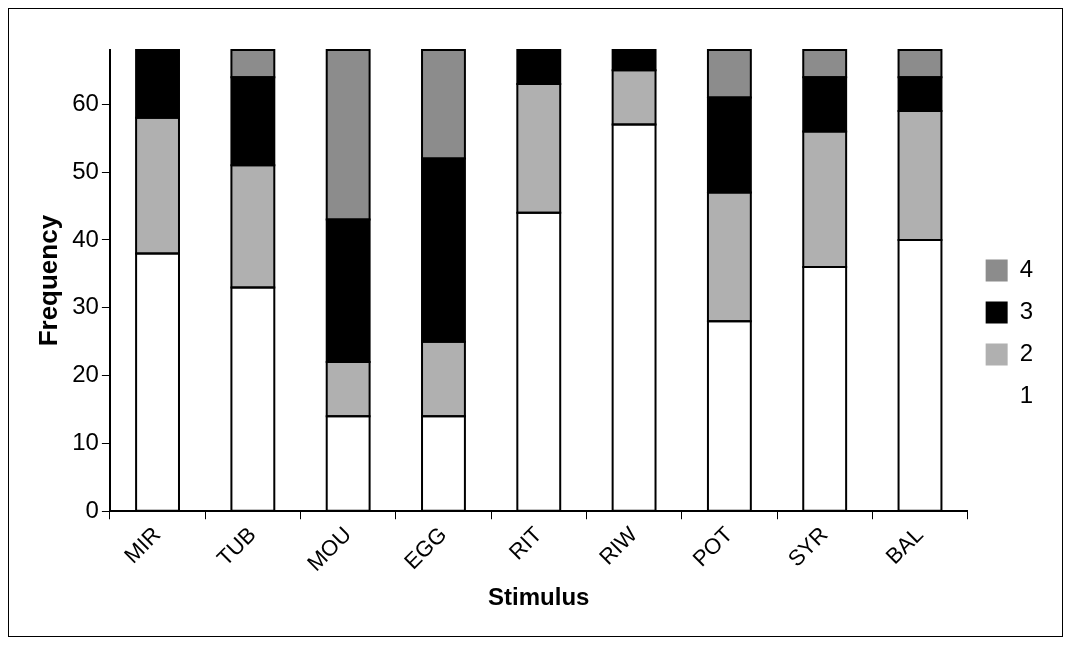 This screenshot has height=647, width=1073. What do you see at coordinates (85, 374) in the screenshot?
I see `y-tick-label: 20` at bounding box center [85, 374].